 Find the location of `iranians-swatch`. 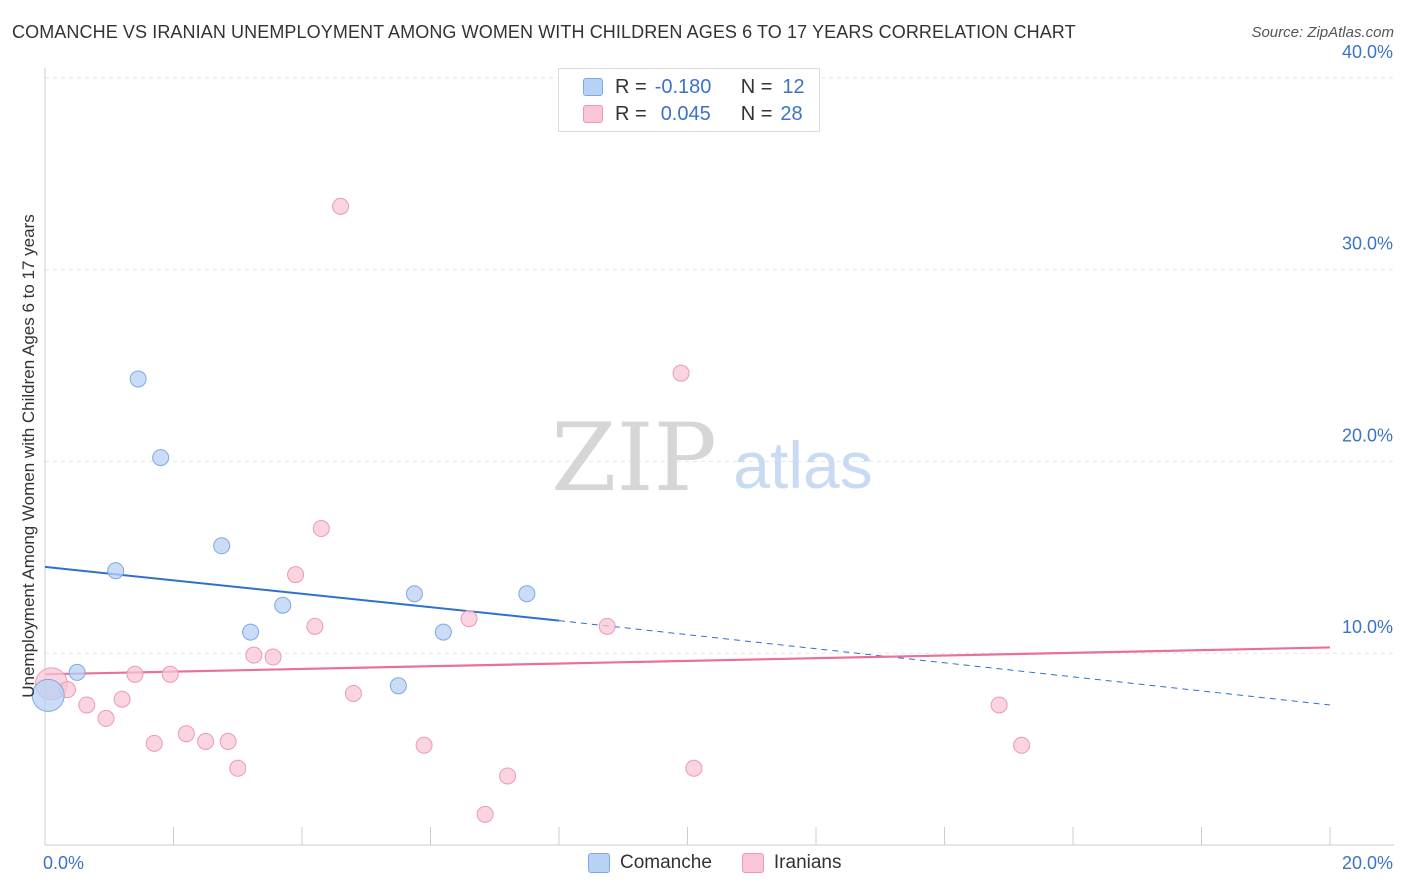

iranians-swatch is located at coordinates (593, 114).